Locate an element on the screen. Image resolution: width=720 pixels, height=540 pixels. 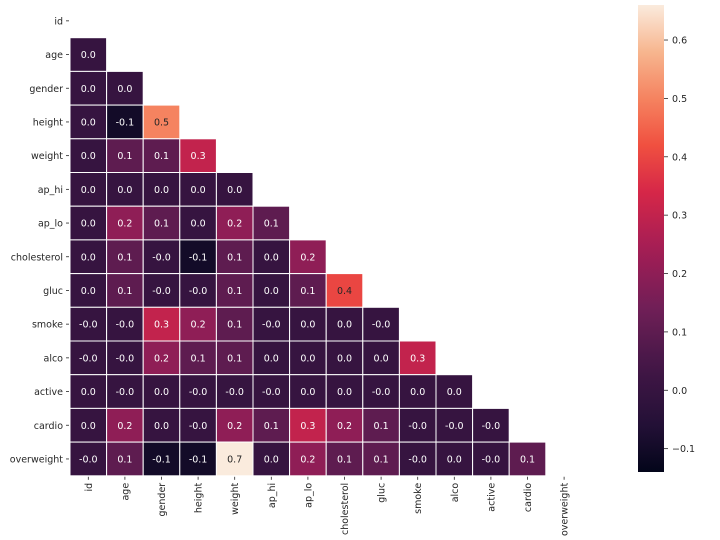
column-label-height: height is located at coordinates (199, 498).